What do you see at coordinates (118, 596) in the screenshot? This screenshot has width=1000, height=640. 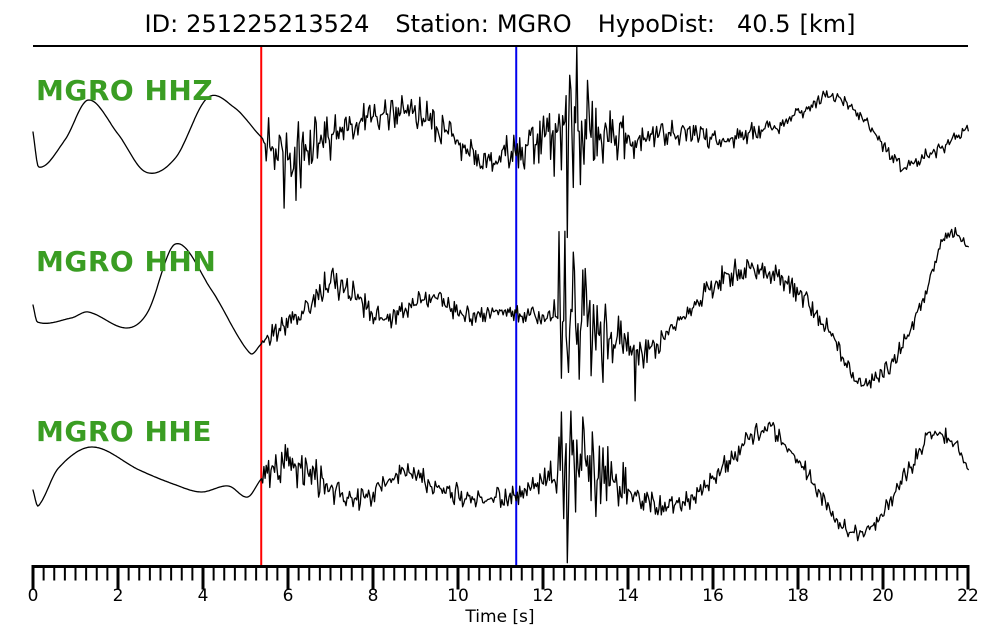 I see `x-tick-label: 2` at bounding box center [118, 596].